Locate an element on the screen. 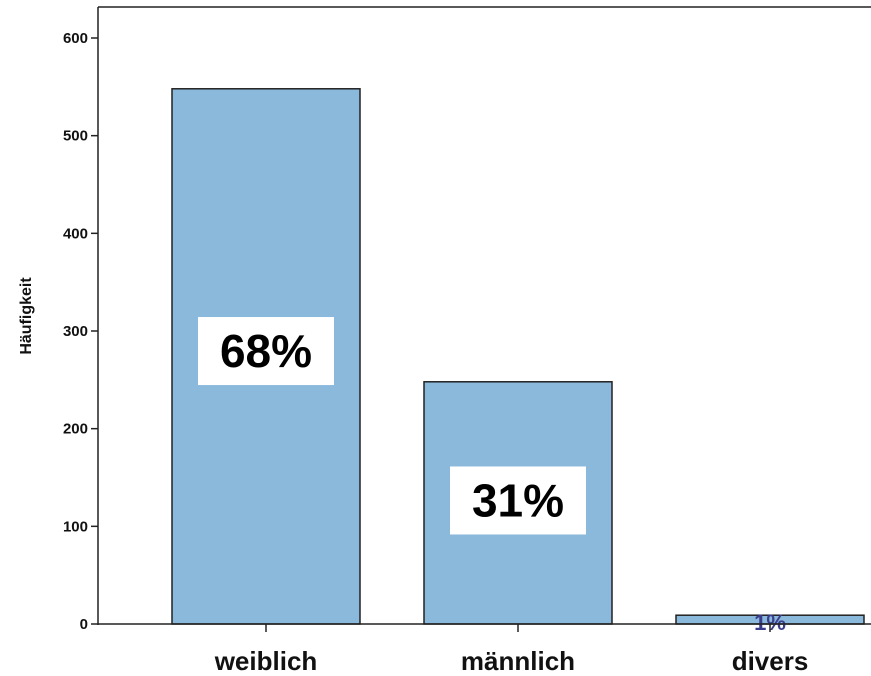  data-label: 31% is located at coordinates (518, 500).